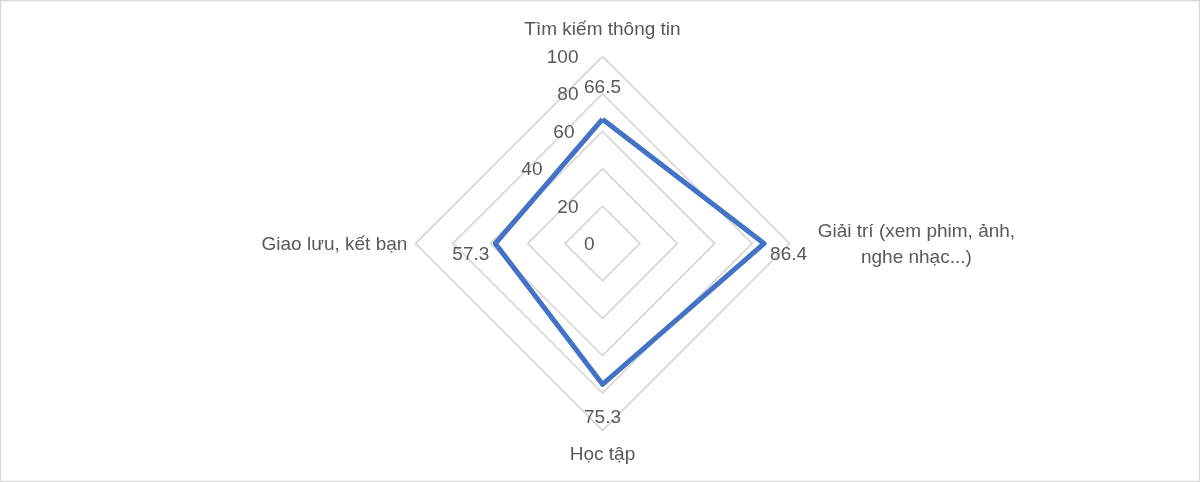 The image size is (1200, 482). What do you see at coordinates (471, 253) in the screenshot?
I see `data-label: 57.3` at bounding box center [471, 253].